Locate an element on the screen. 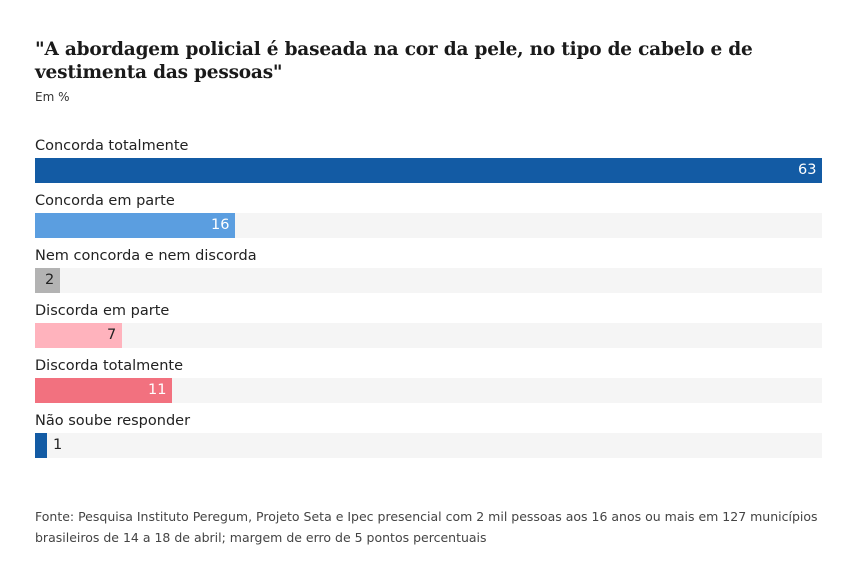 This screenshot has width=864, height=568. bar-row: Discorda em parte 7 is located at coordinates (428, 328).